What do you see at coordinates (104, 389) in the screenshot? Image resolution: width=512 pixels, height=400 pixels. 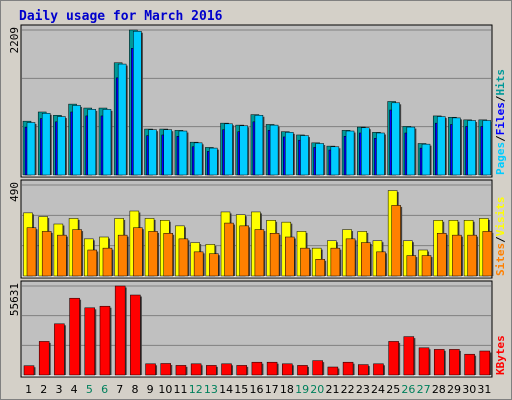 I see `x-tick-day-6: 6` at bounding box center [104, 389].